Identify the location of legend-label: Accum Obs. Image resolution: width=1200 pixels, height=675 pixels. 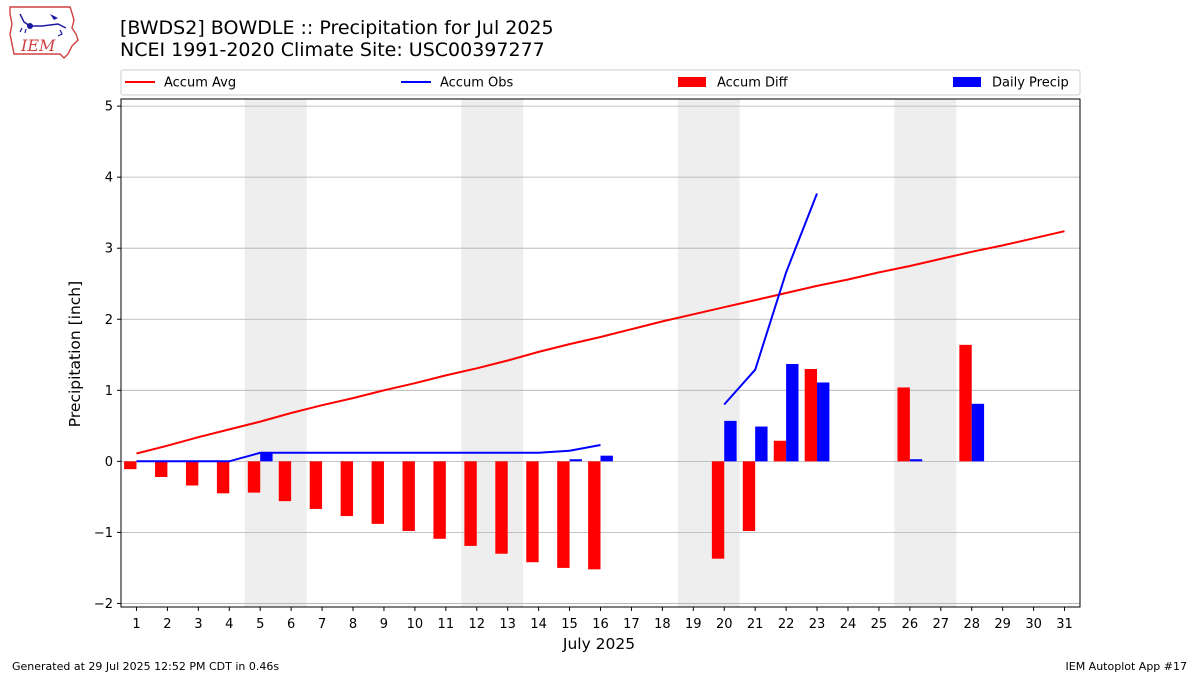
(476, 83).